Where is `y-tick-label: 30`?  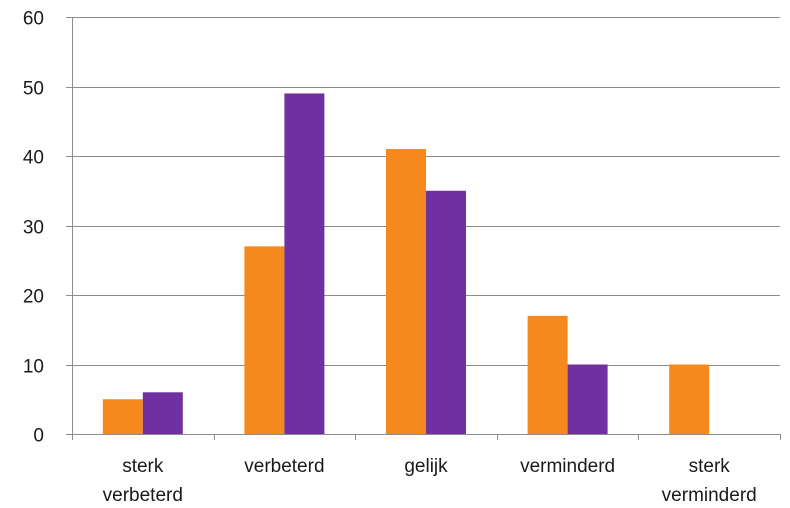 y-tick-label: 30 is located at coordinates (33, 228).